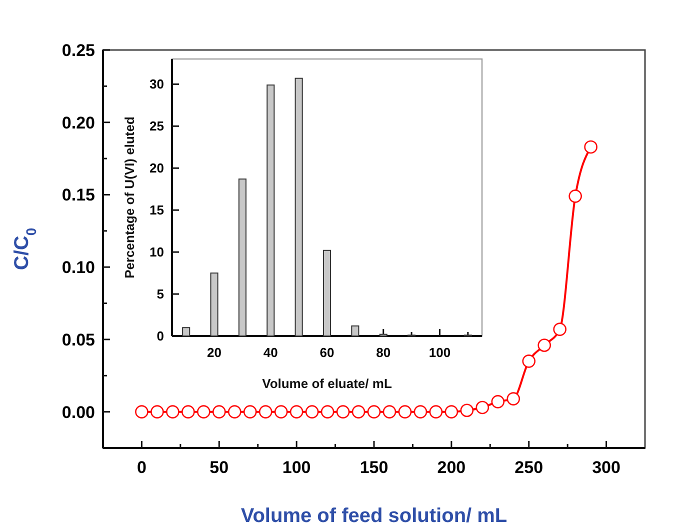 The image size is (673, 531). I want to click on x-tick-label: 50, so click(219, 467).